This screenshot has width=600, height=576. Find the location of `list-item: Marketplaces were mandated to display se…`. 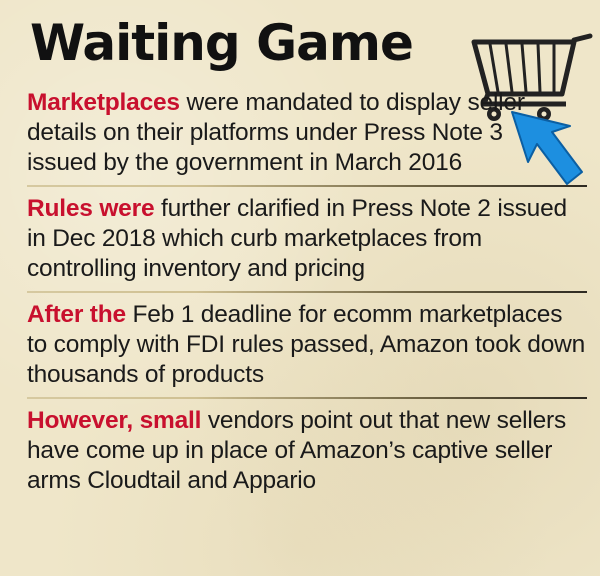

list-item: Marketplaces were mandated to display se… is located at coordinates (277, 133).